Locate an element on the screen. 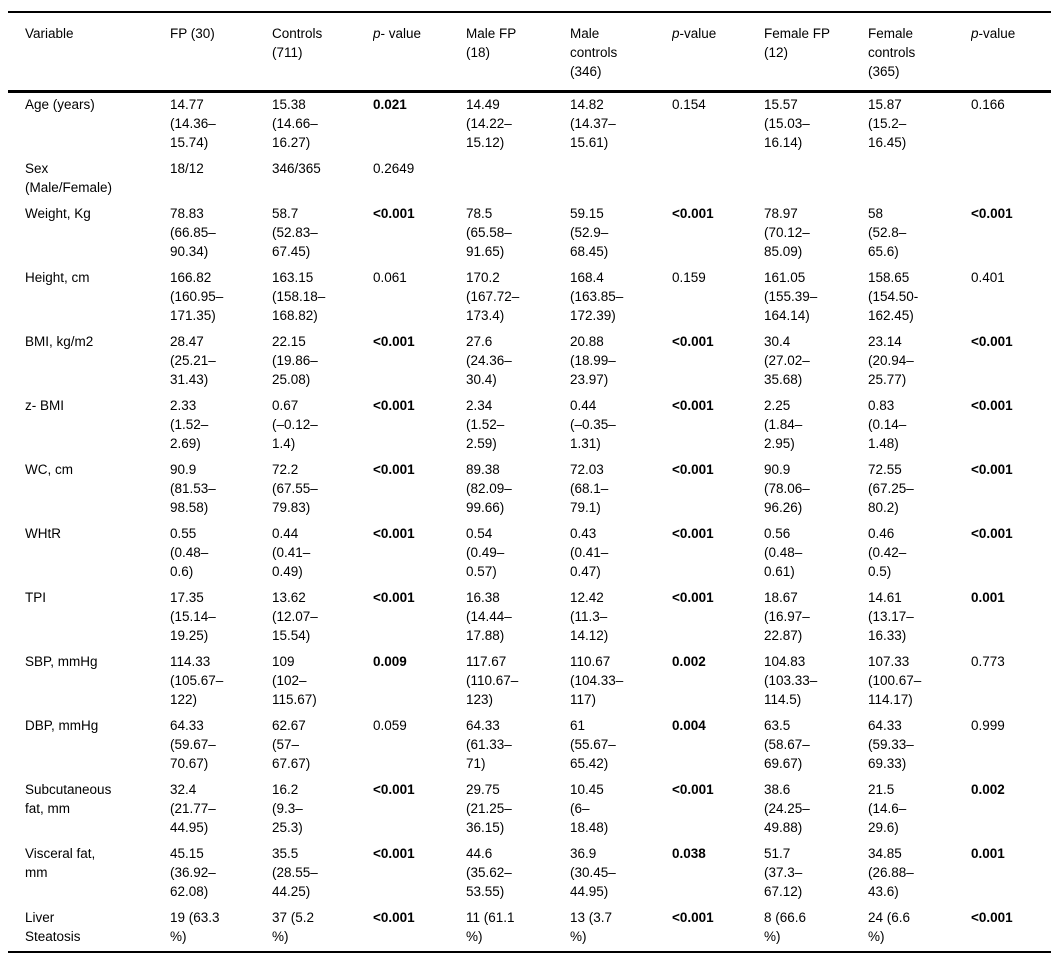 This screenshot has width=1059, height=980. value-cell: 0.54 (0.49– 0.57) is located at coordinates (485, 552).